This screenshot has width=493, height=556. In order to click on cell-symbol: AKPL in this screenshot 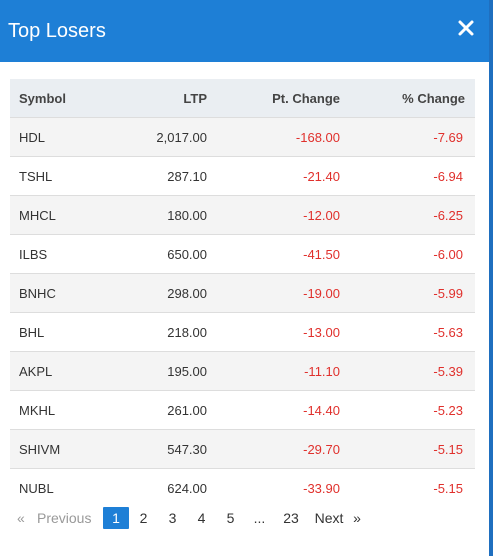, I will do `click(56, 371)`.